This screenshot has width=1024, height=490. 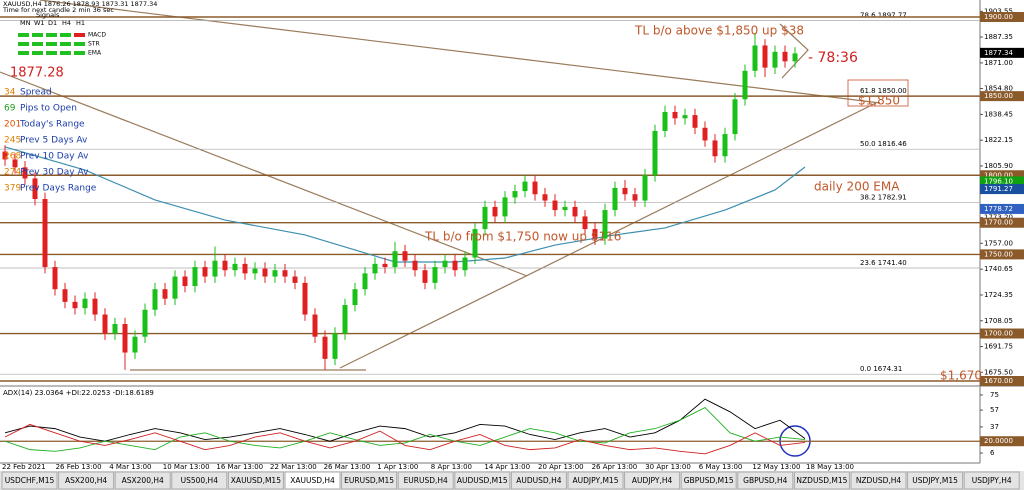 I want to click on adx-y-tick-label: 75, so click(x=994, y=395).